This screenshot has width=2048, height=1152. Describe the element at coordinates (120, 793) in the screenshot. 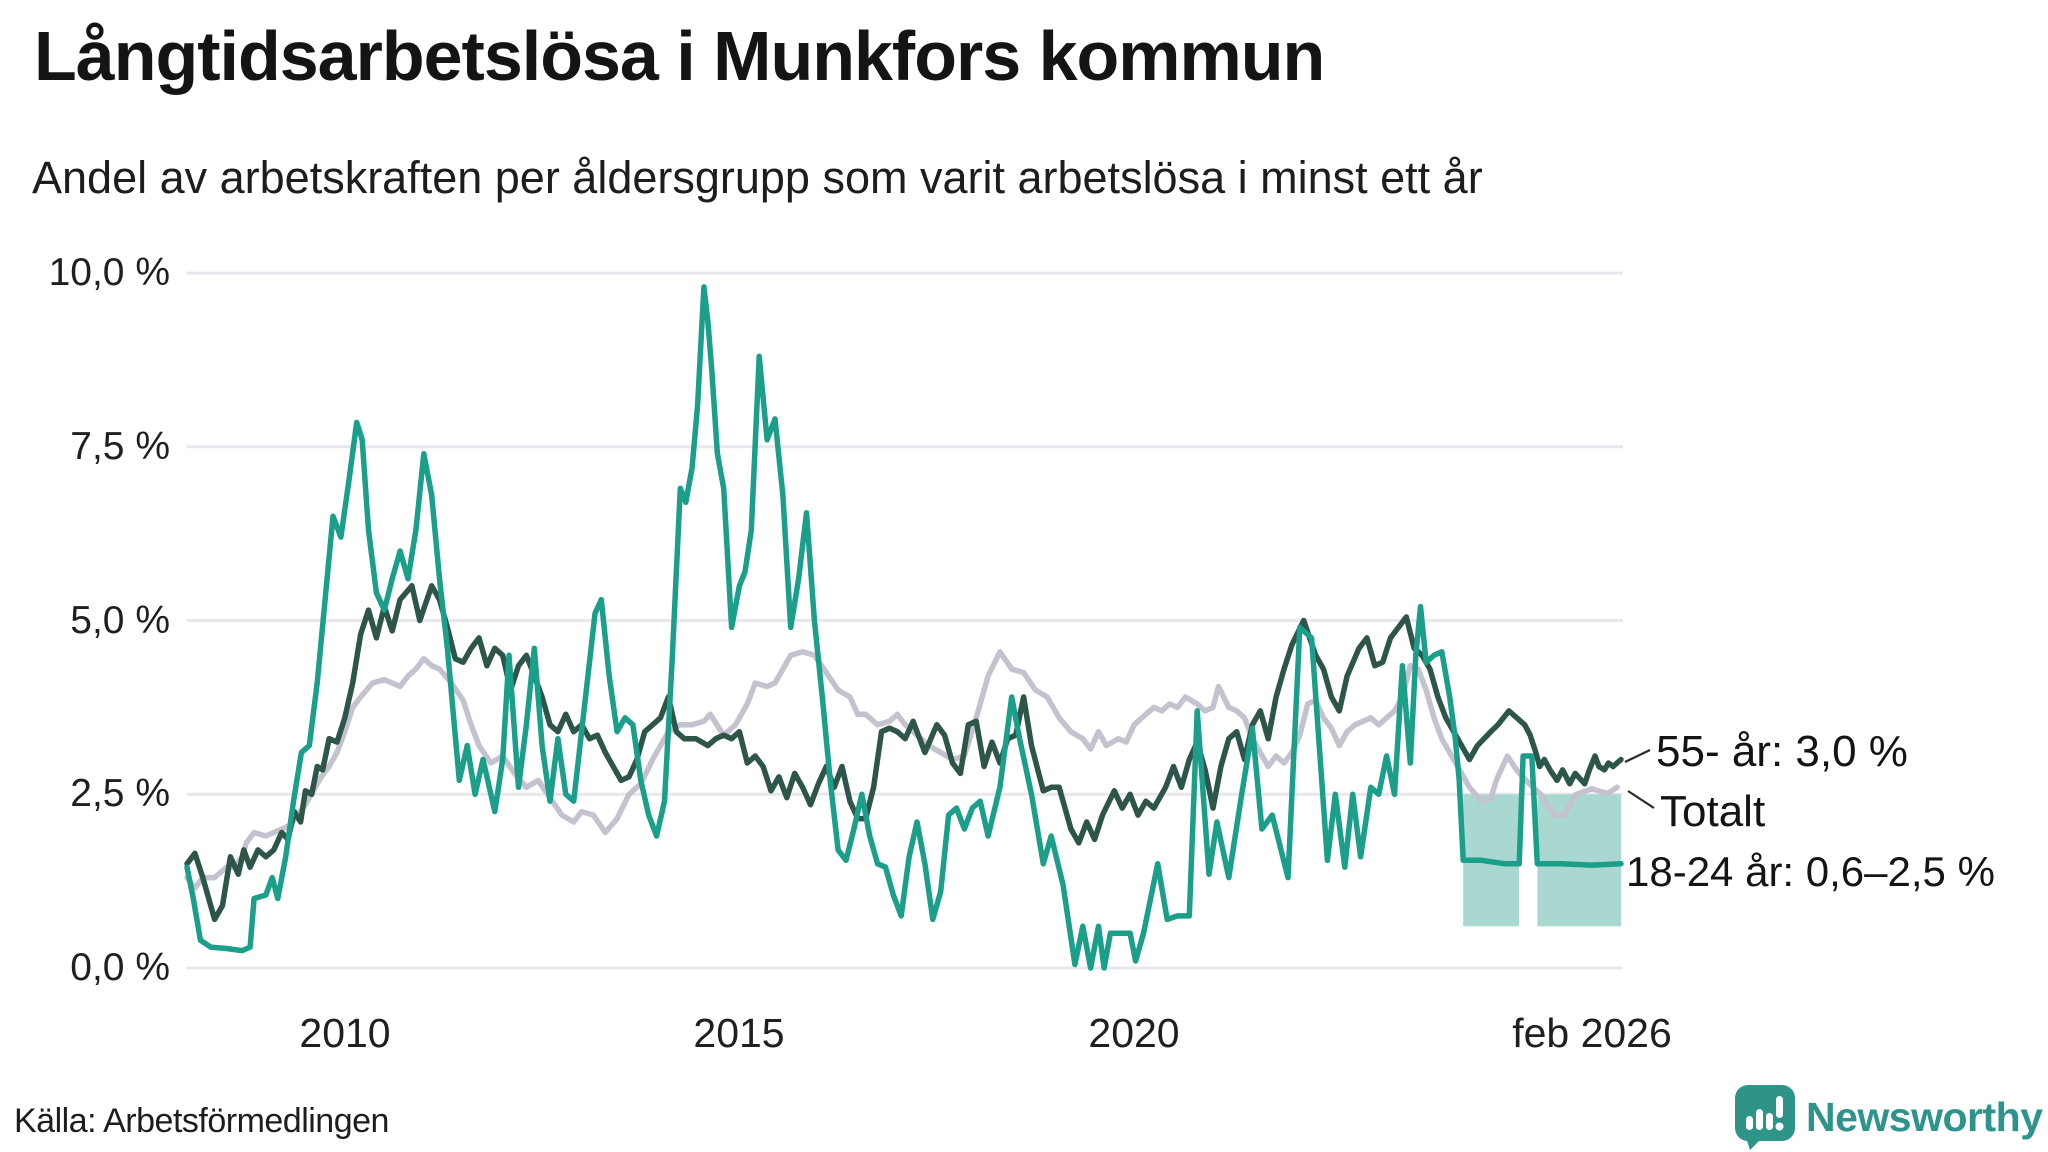

I see `y-tick-2-5: 2,5 %` at that location.